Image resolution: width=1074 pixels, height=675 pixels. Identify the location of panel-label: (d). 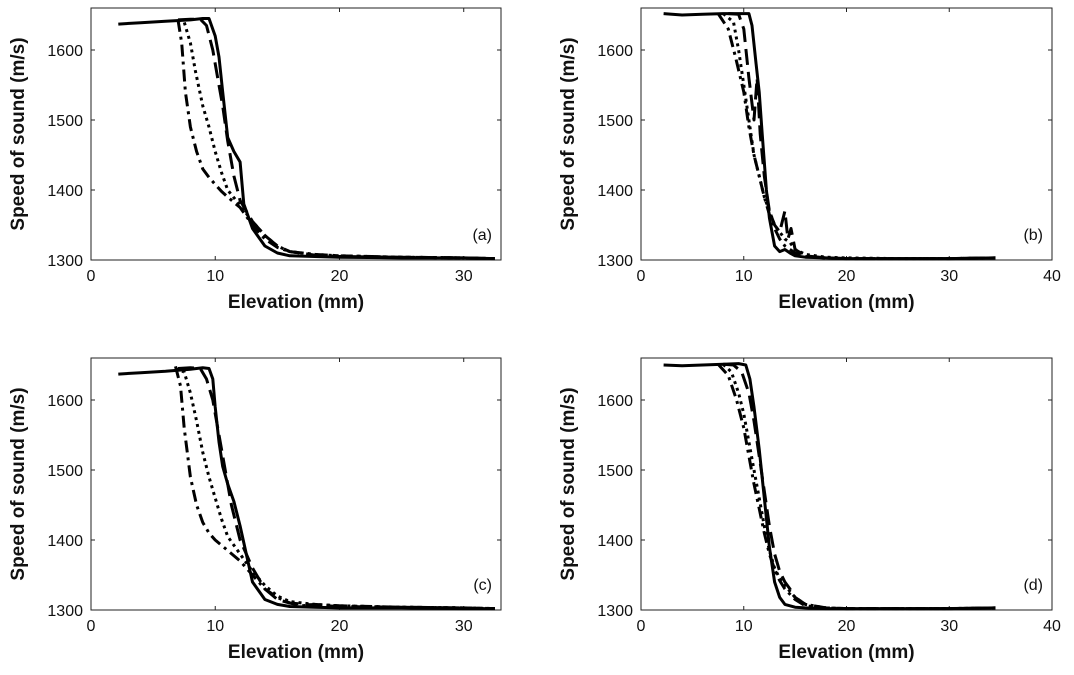
(1033, 585).